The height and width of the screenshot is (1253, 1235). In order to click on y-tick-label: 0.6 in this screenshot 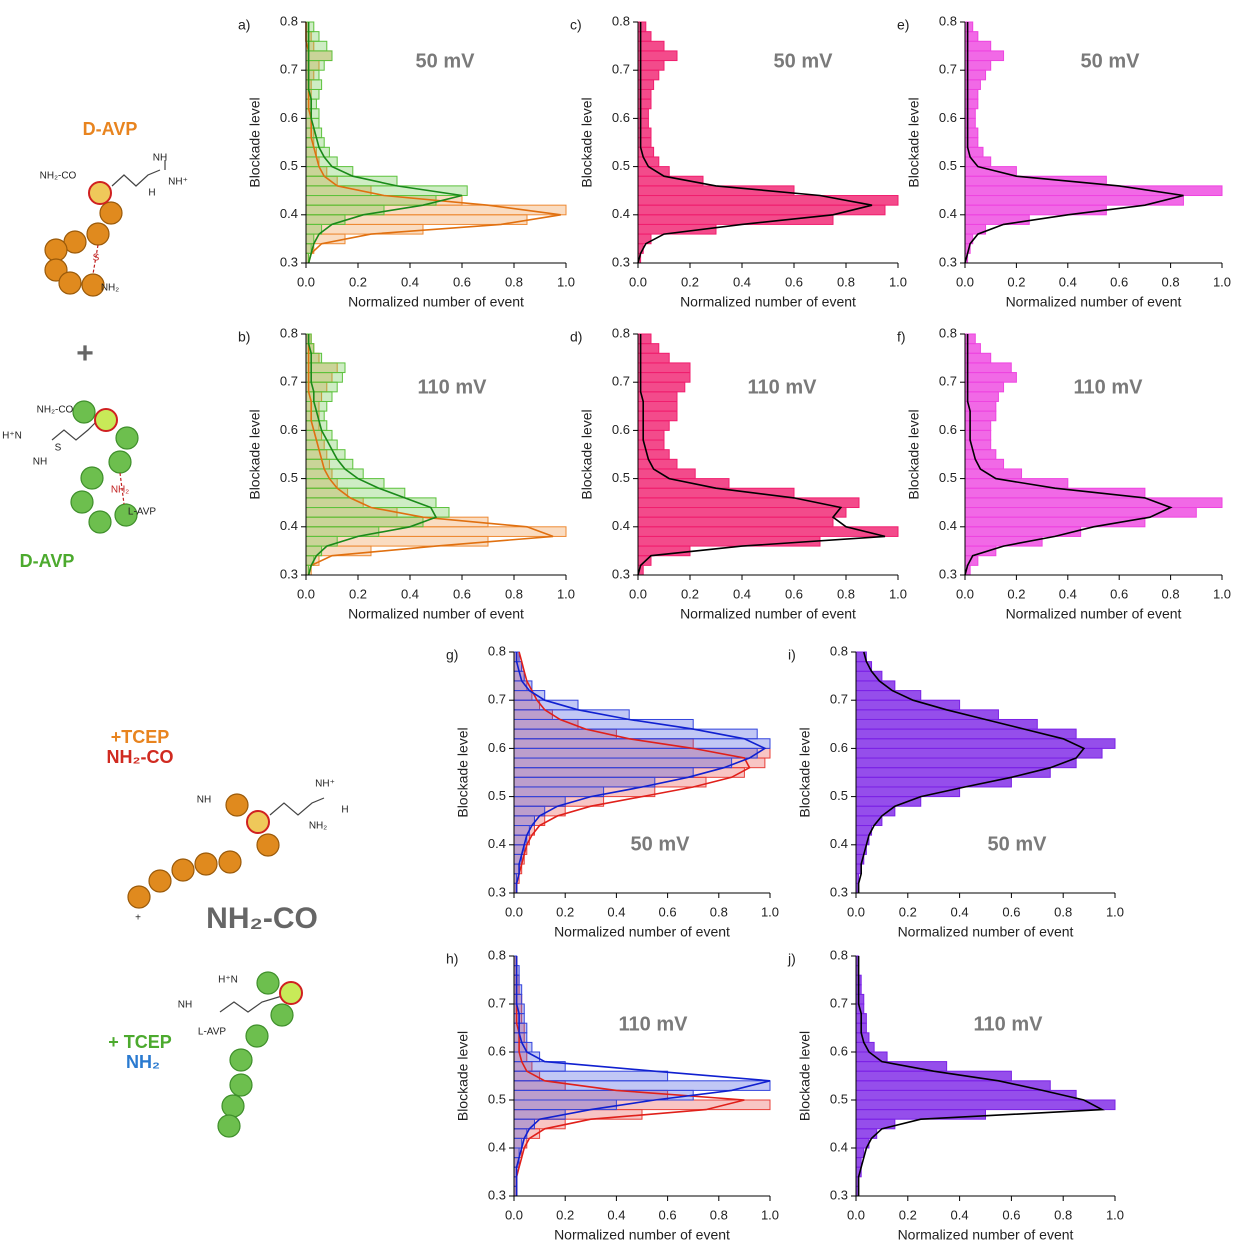, I will do `click(839, 747)`.